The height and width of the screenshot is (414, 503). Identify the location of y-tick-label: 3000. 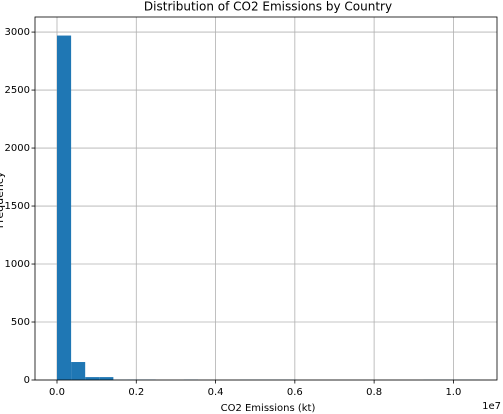
(17, 32).